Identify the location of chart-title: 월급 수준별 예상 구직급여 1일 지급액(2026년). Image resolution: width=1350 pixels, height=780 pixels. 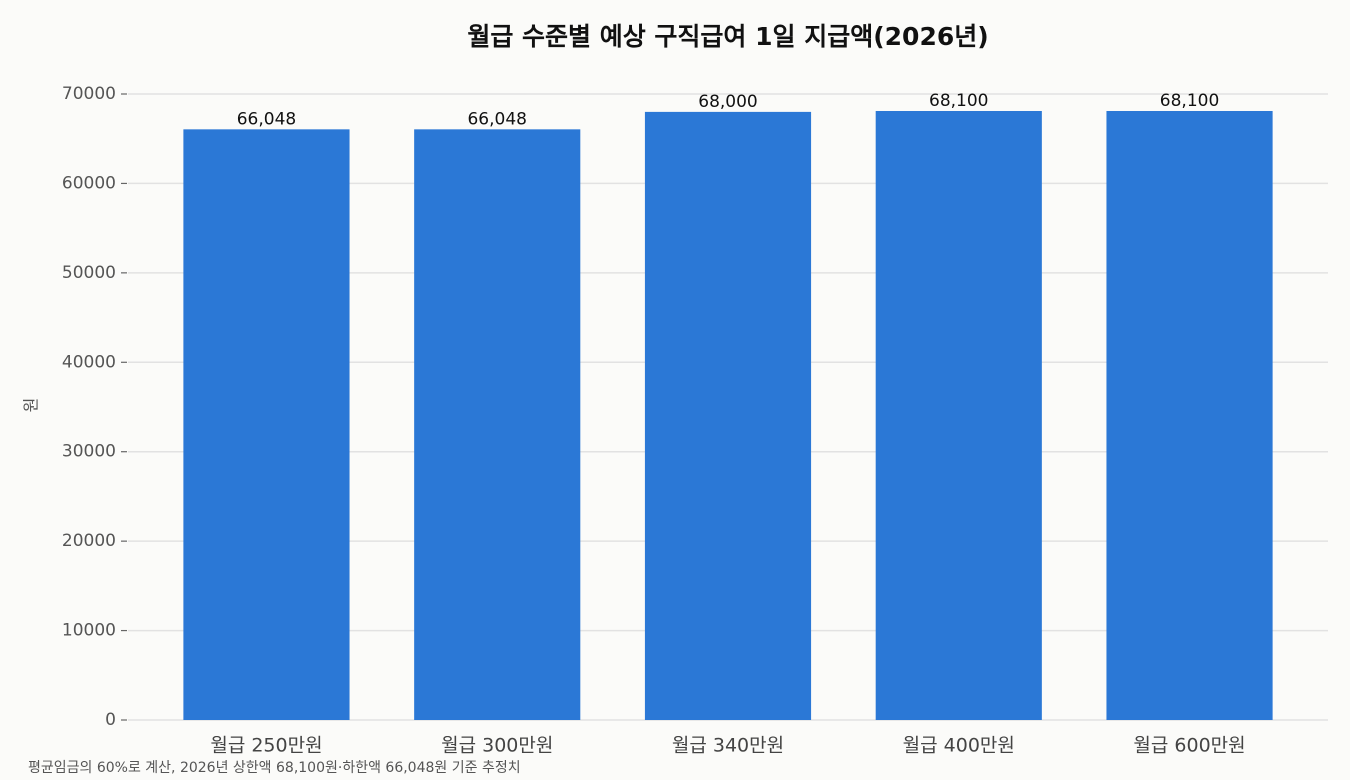
(727, 36).